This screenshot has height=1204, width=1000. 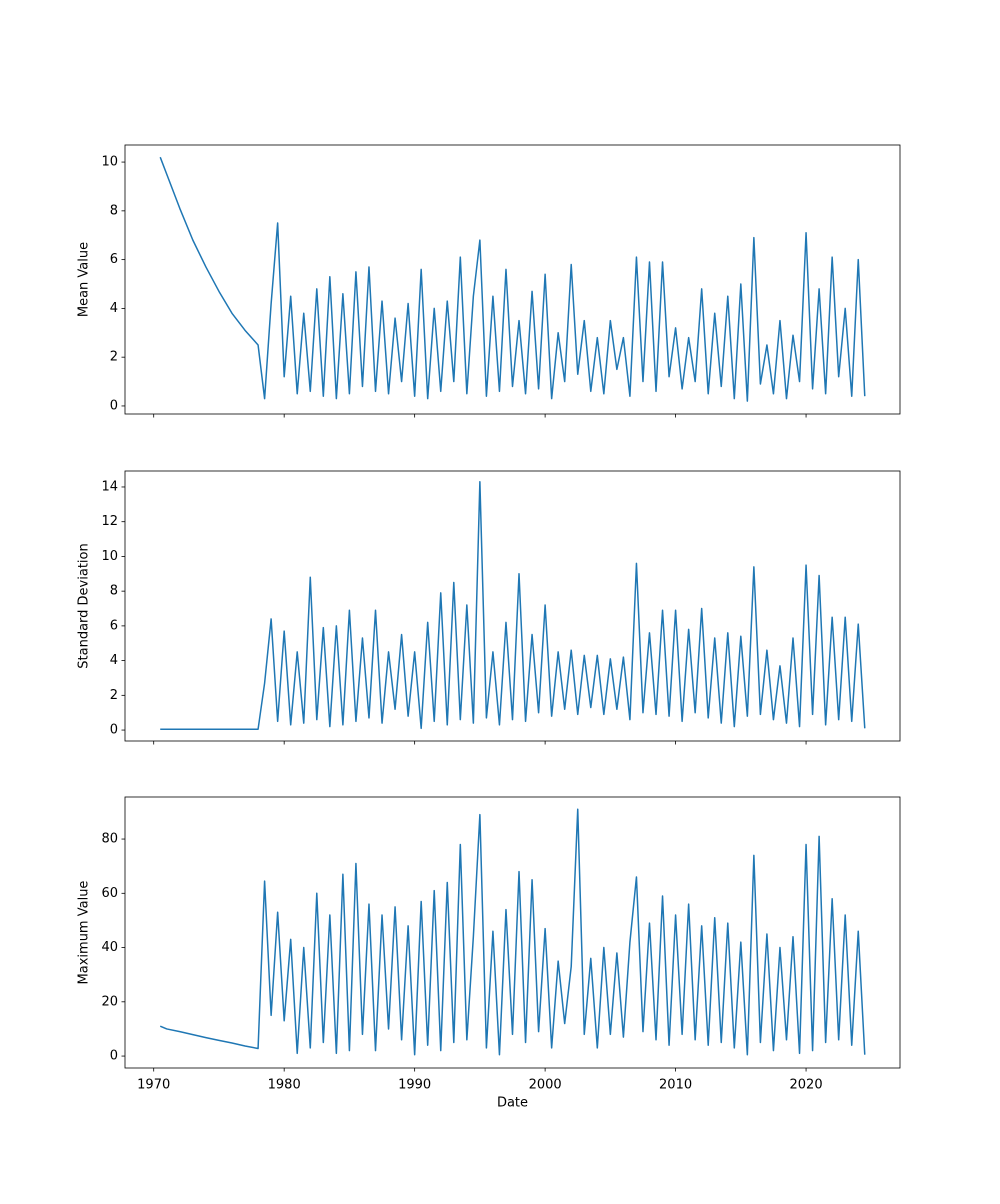 What do you see at coordinates (153, 1085) in the screenshot?
I see `x-tick-label: 1970` at bounding box center [153, 1085].